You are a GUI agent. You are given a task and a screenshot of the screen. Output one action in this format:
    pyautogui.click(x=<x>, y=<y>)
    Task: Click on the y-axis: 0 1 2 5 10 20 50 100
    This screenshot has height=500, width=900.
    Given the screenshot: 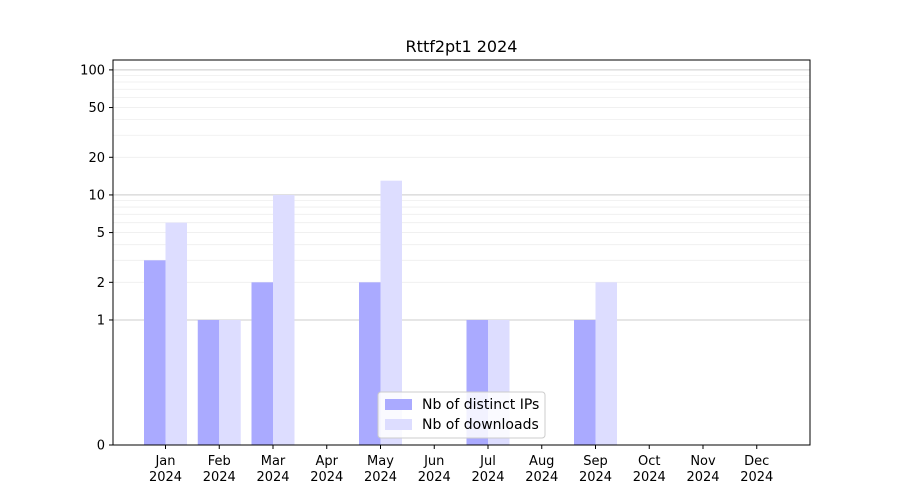 What is the action you would take?
    pyautogui.click(x=96, y=258)
    